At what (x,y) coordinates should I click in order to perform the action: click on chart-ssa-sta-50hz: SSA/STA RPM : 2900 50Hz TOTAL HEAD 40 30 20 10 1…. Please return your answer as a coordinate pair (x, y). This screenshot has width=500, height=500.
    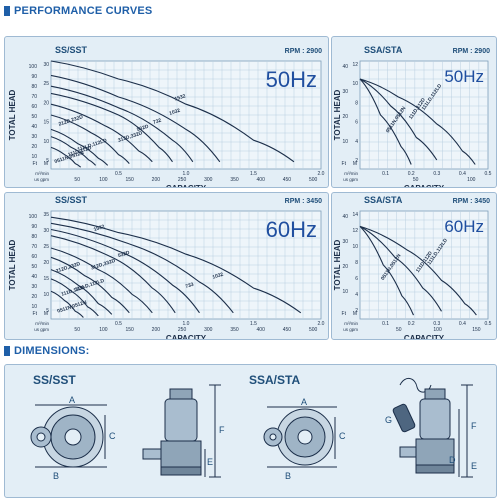
    Looking at the image, I should click on (412, 119).